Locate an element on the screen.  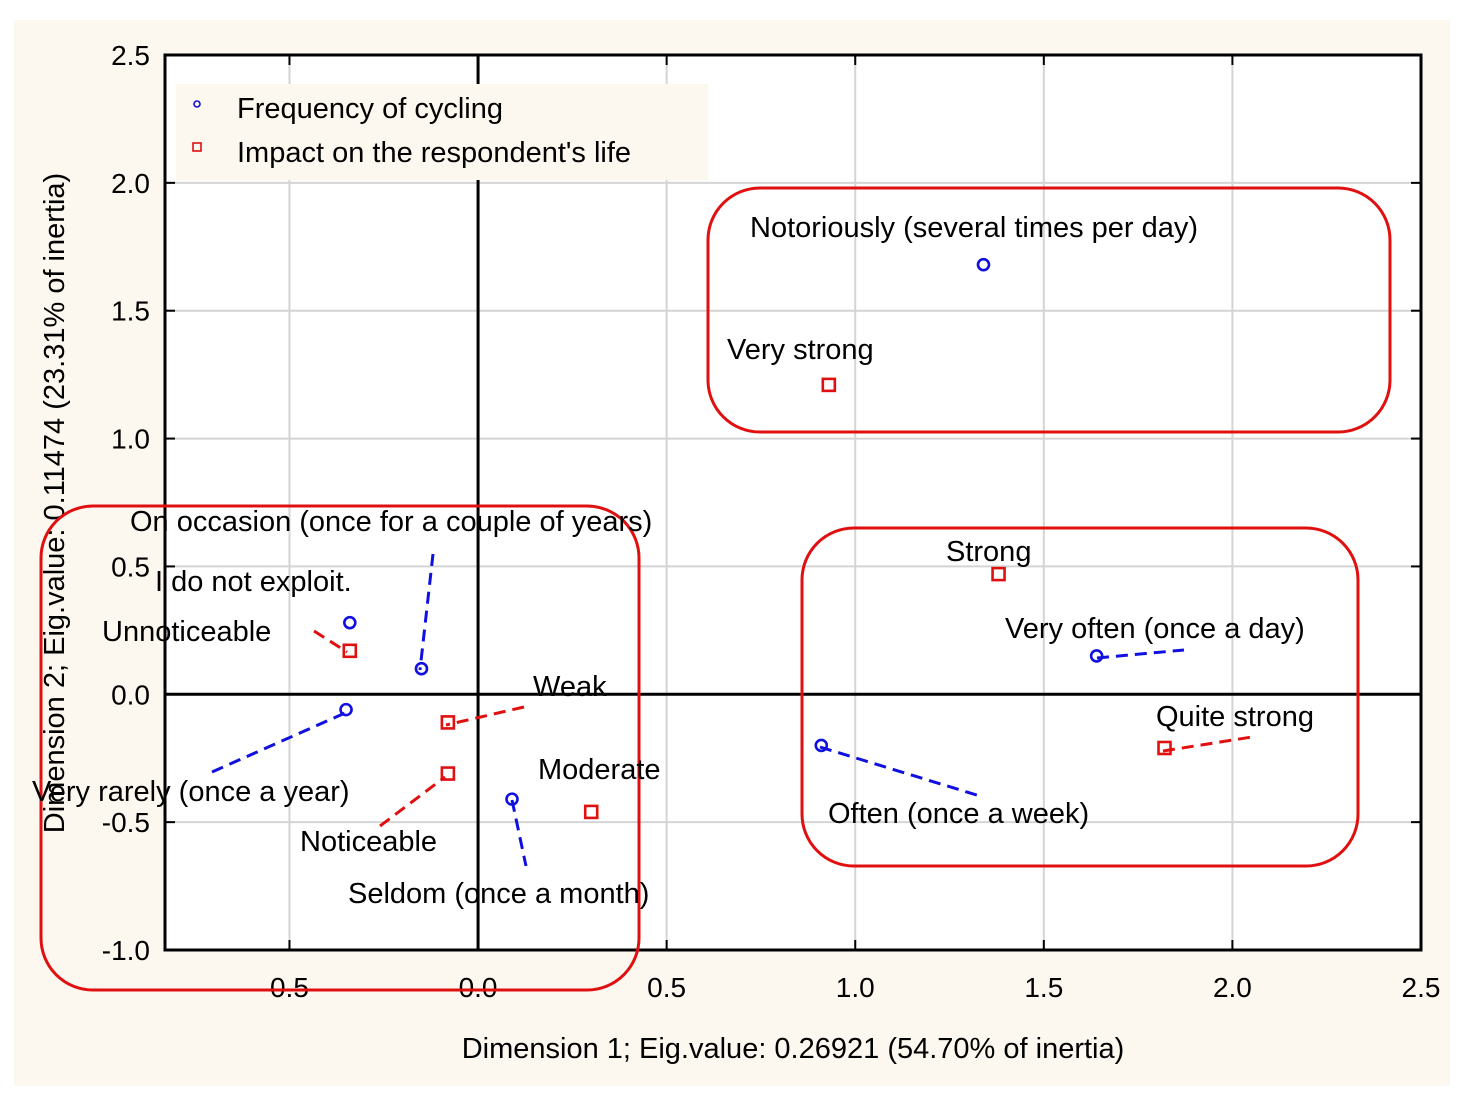
x-tick-label: 1.0 is located at coordinates (855, 987).